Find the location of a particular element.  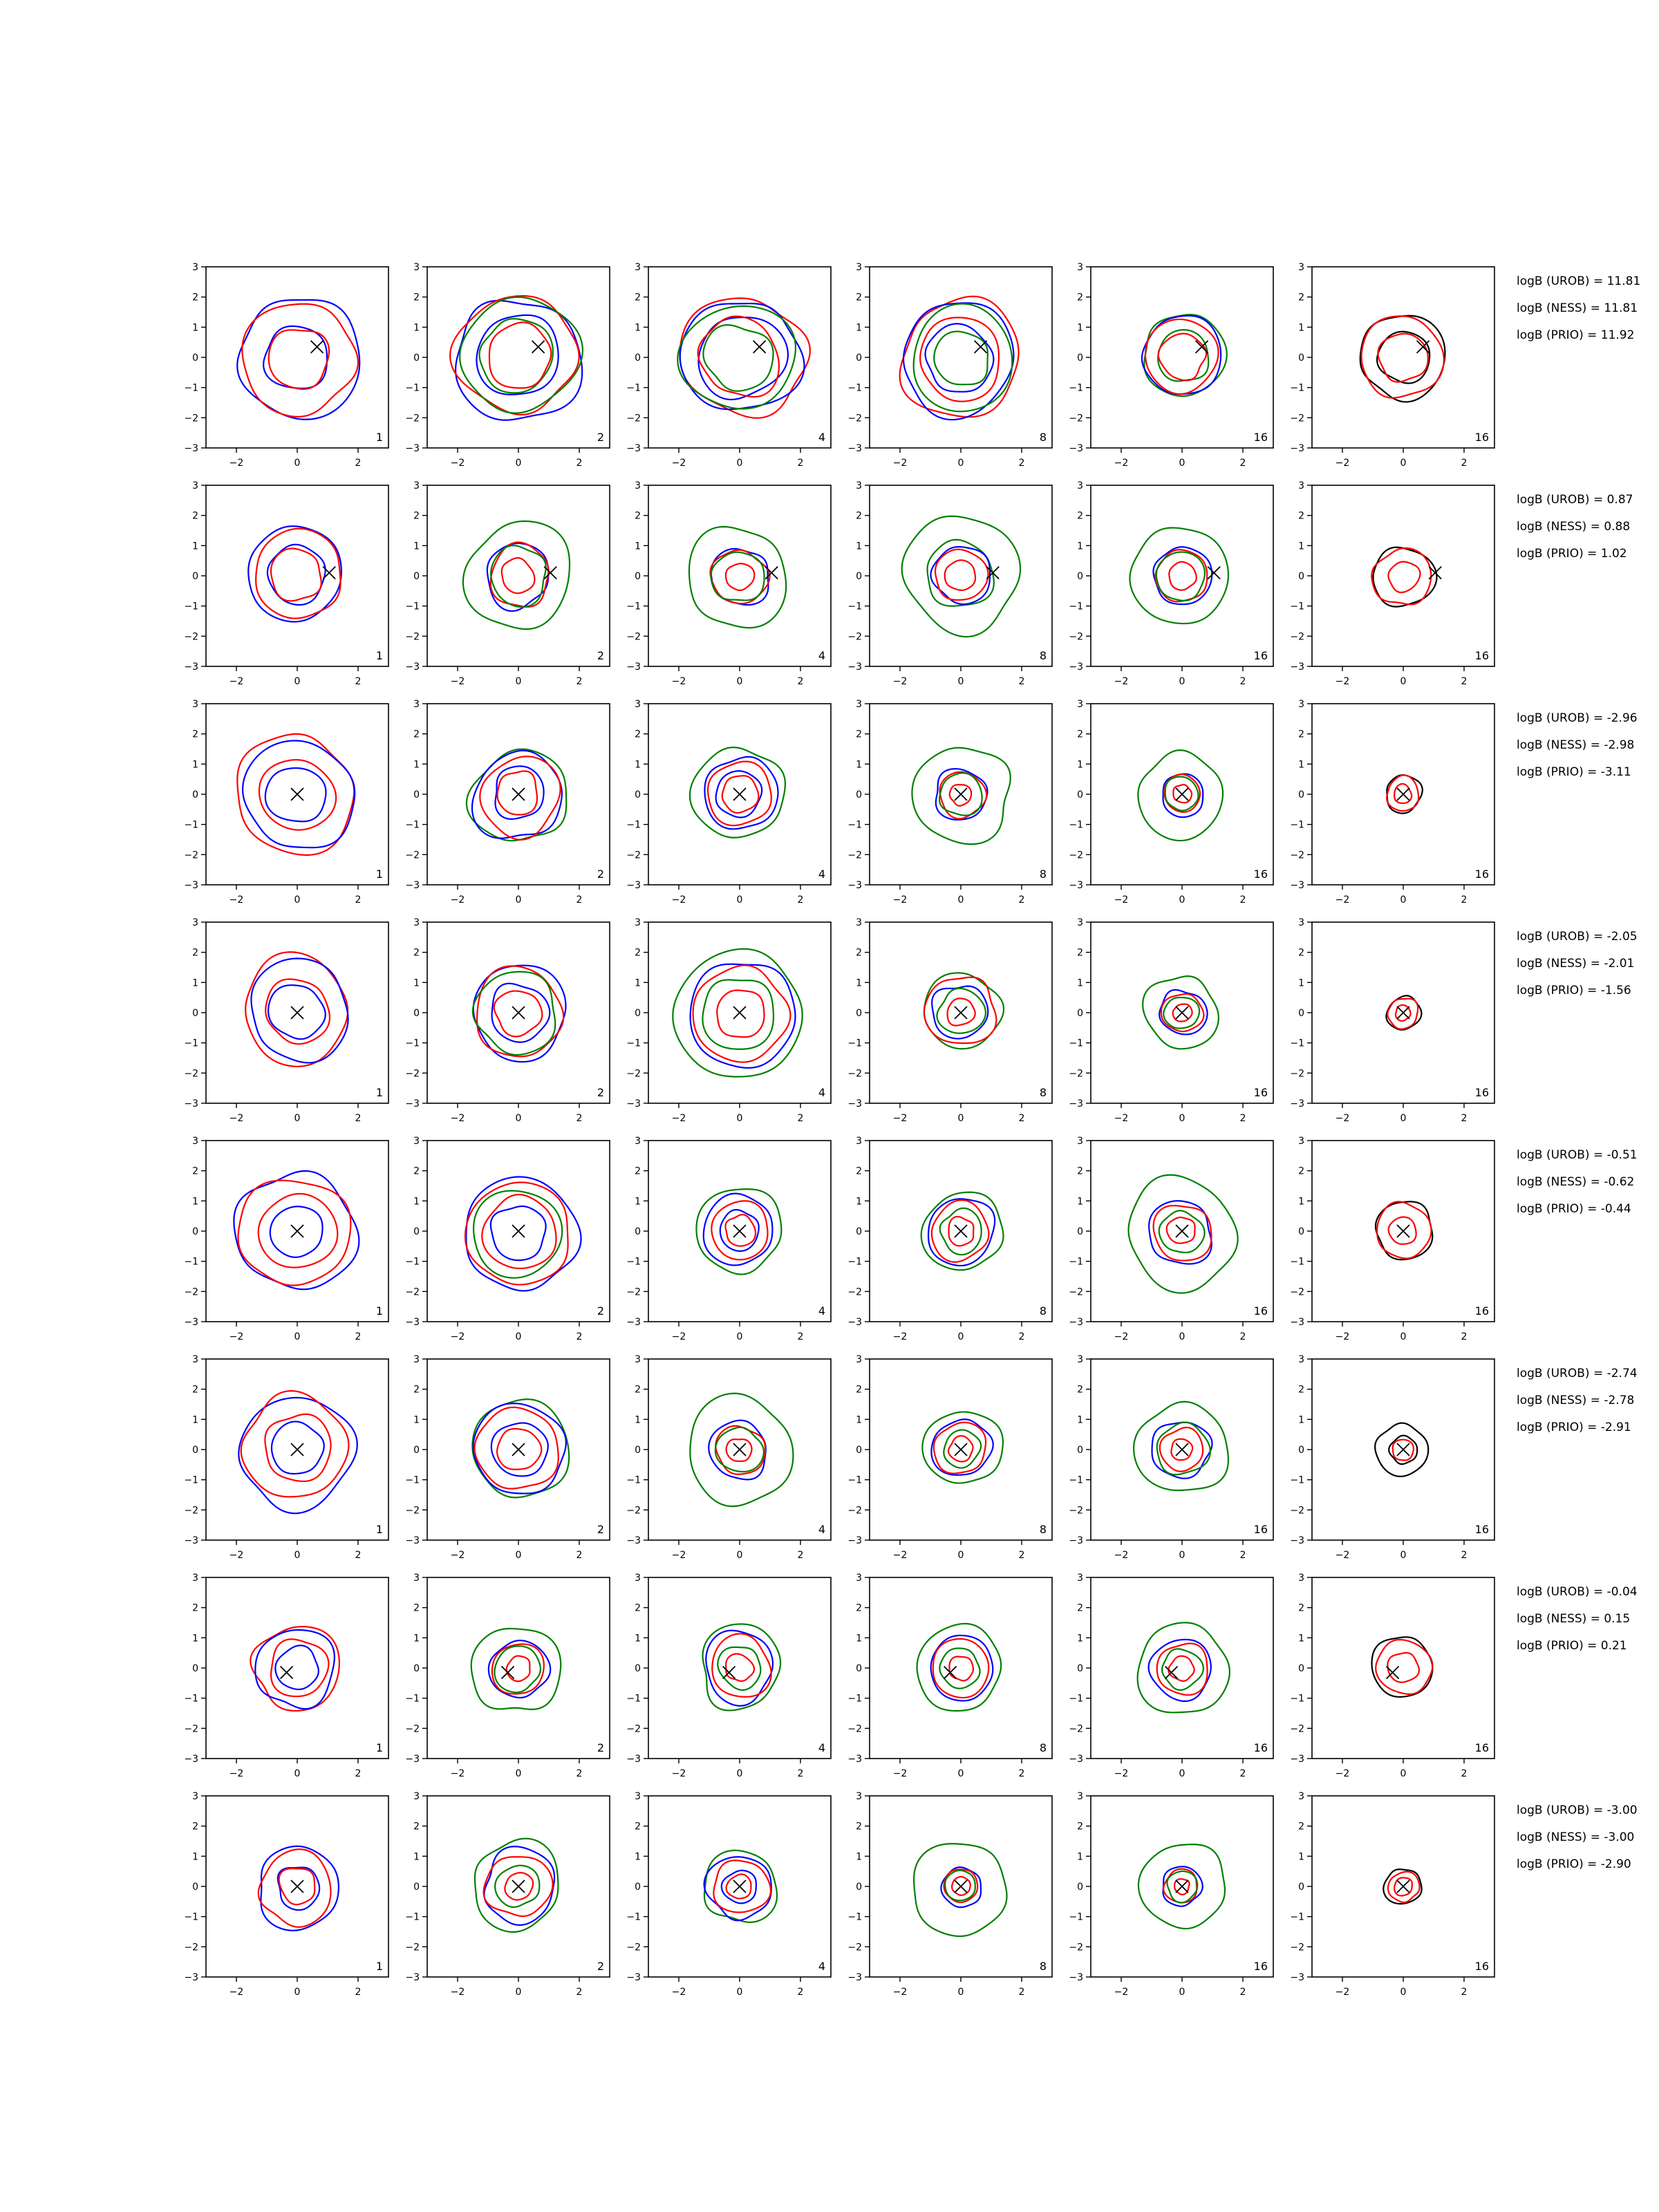

logb-annotation: logB (UROB) = -2.05 is located at coordinates (1577, 937).